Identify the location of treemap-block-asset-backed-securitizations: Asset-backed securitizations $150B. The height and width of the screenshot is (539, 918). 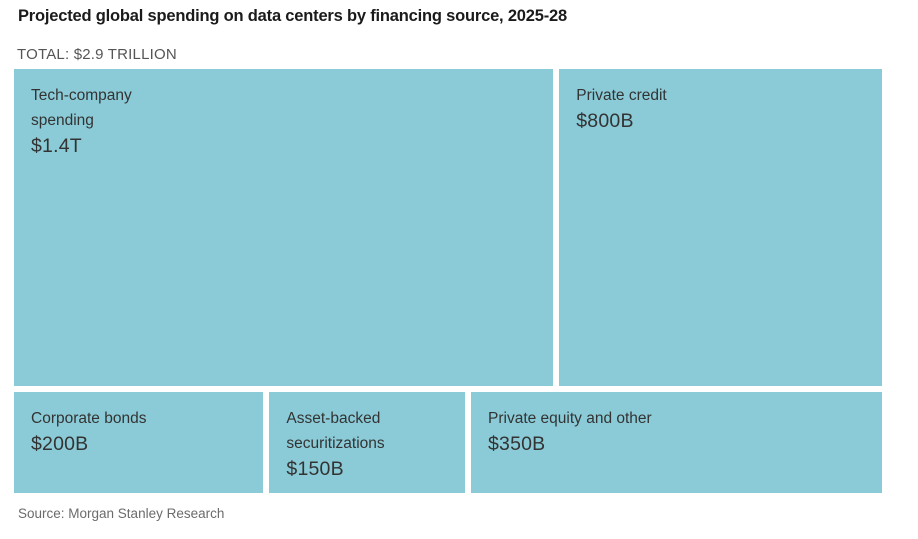
(367, 442).